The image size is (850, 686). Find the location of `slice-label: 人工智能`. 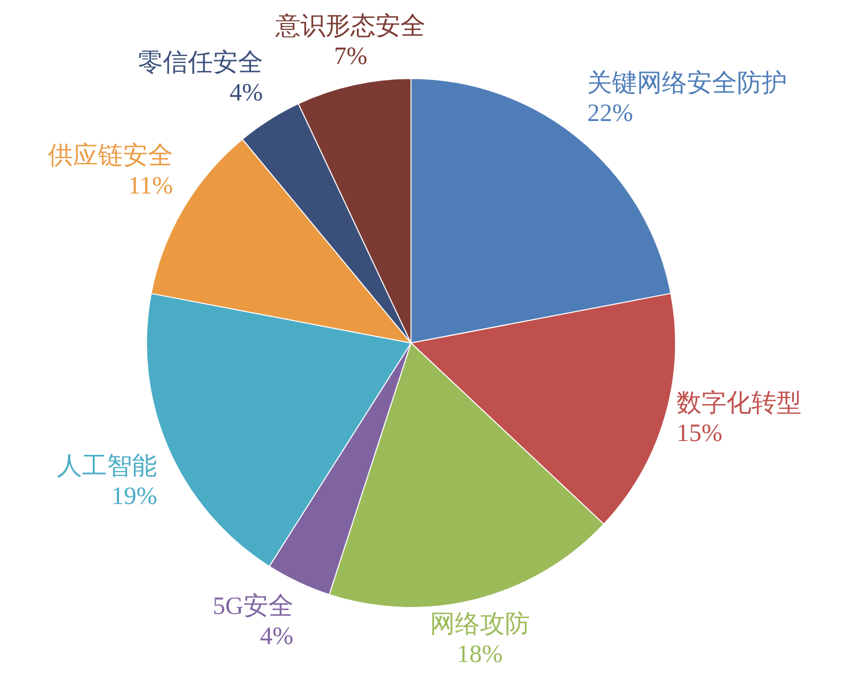

slice-label: 人工智能 is located at coordinates (107, 466).